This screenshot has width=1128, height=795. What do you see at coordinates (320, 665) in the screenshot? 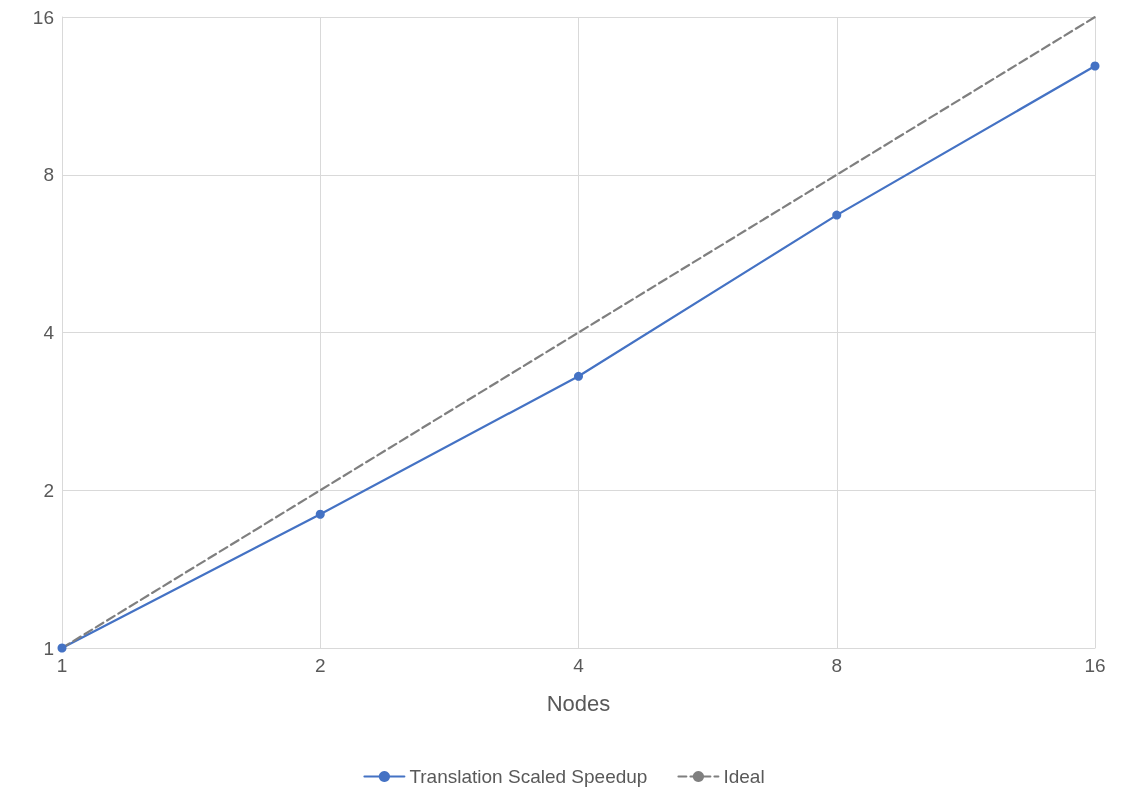
I see `x-tick-label: 2` at bounding box center [320, 665].